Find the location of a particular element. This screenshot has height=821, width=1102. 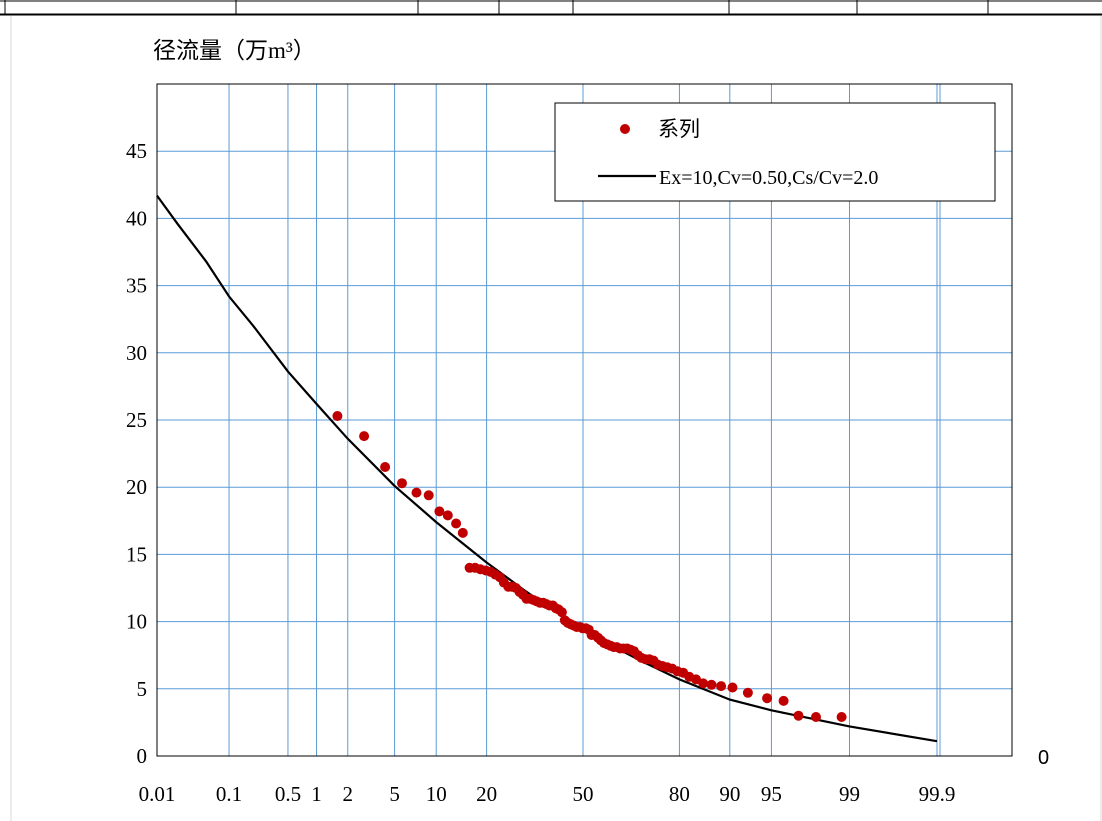

legend-marker-series is located at coordinates (625, 129).